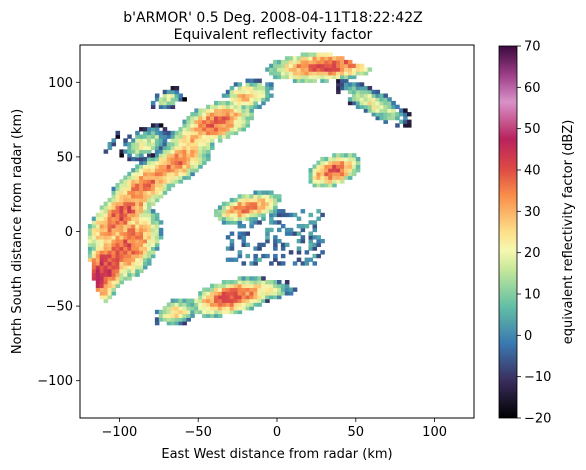 Image resolution: width=586 pixels, height=470 pixels. I want to click on x-tick-label: −100, so click(120, 432).